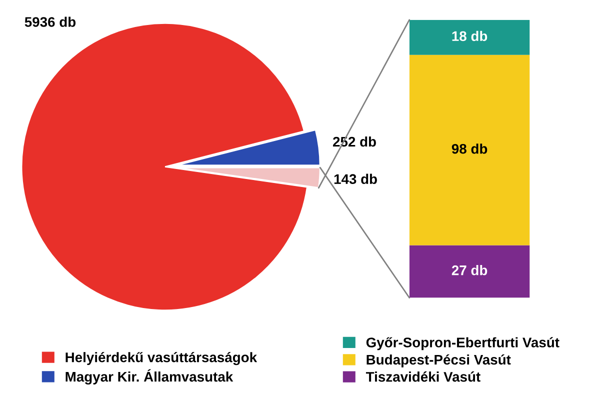 This screenshot has height=397, width=602. I want to click on legend-label: Budapest-Pécsi Vasút, so click(438, 361).